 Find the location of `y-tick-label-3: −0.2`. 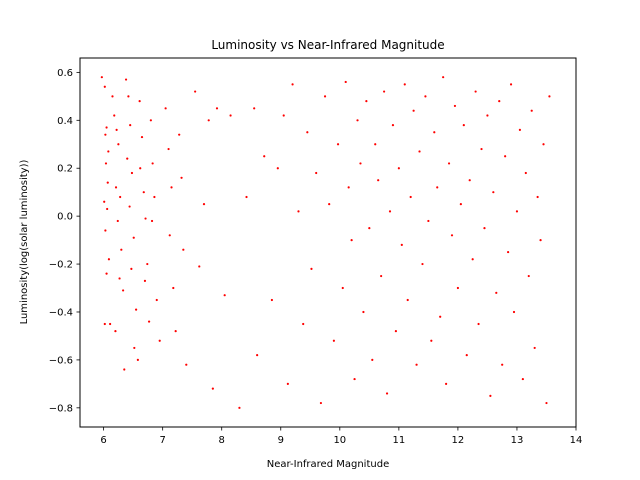

y-tick-label-3: −0.2 is located at coordinates (61, 265).